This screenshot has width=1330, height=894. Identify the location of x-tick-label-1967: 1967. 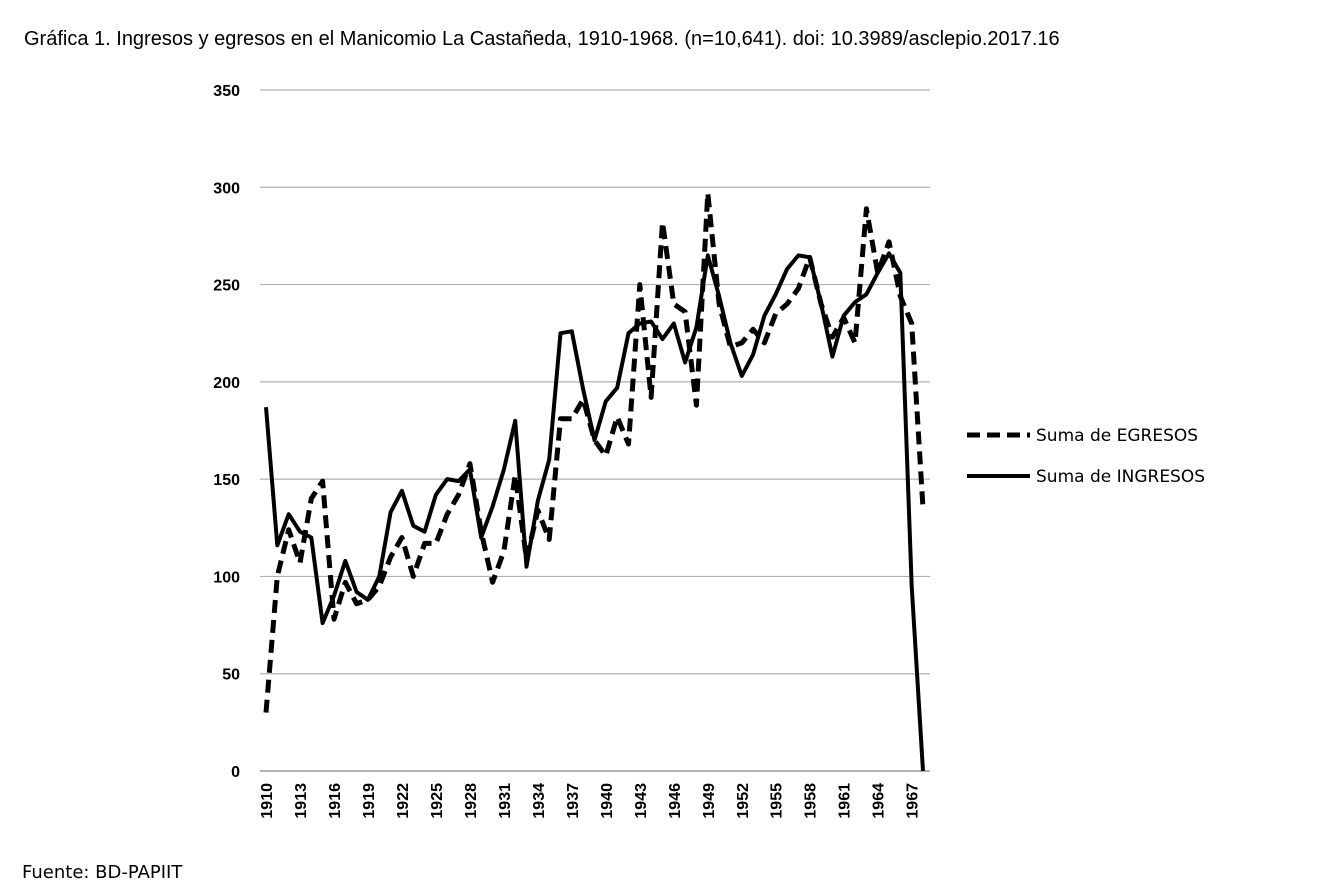
(913, 801).